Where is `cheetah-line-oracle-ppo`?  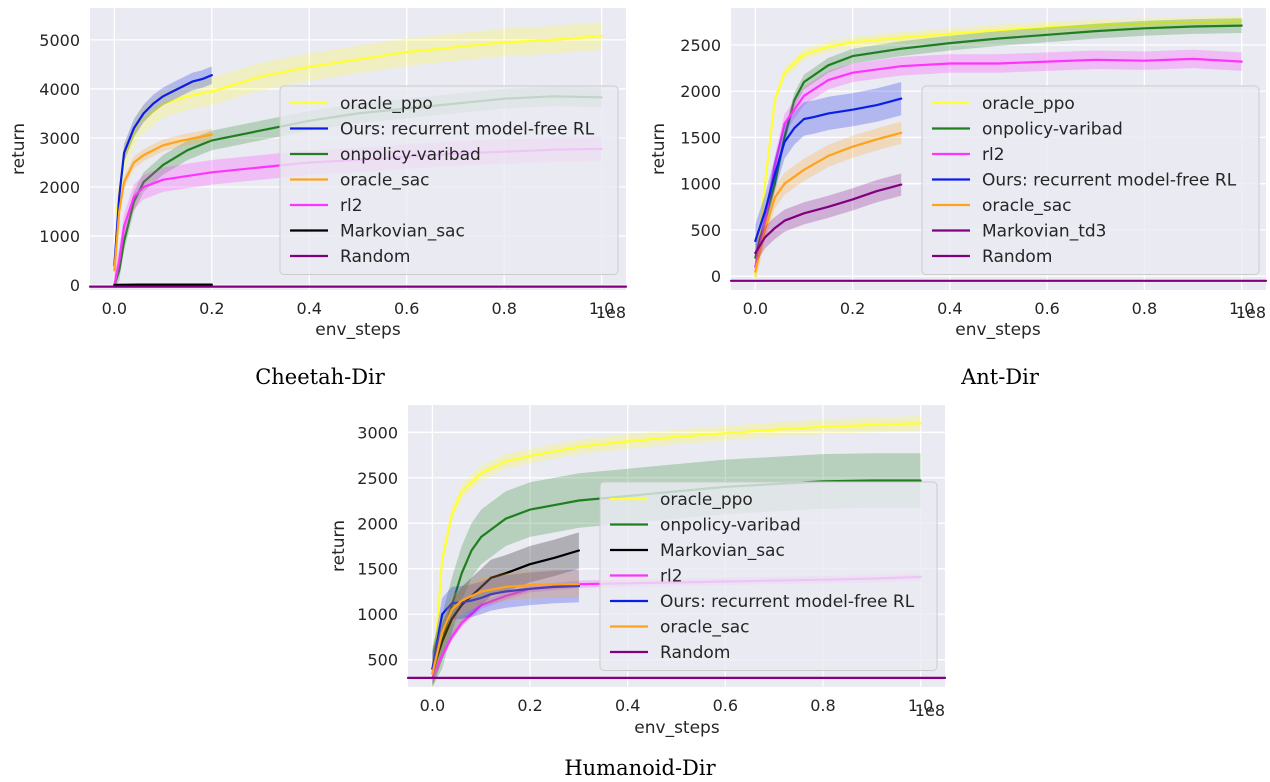 cheetah-line-oracle-ppo is located at coordinates (359, 123).